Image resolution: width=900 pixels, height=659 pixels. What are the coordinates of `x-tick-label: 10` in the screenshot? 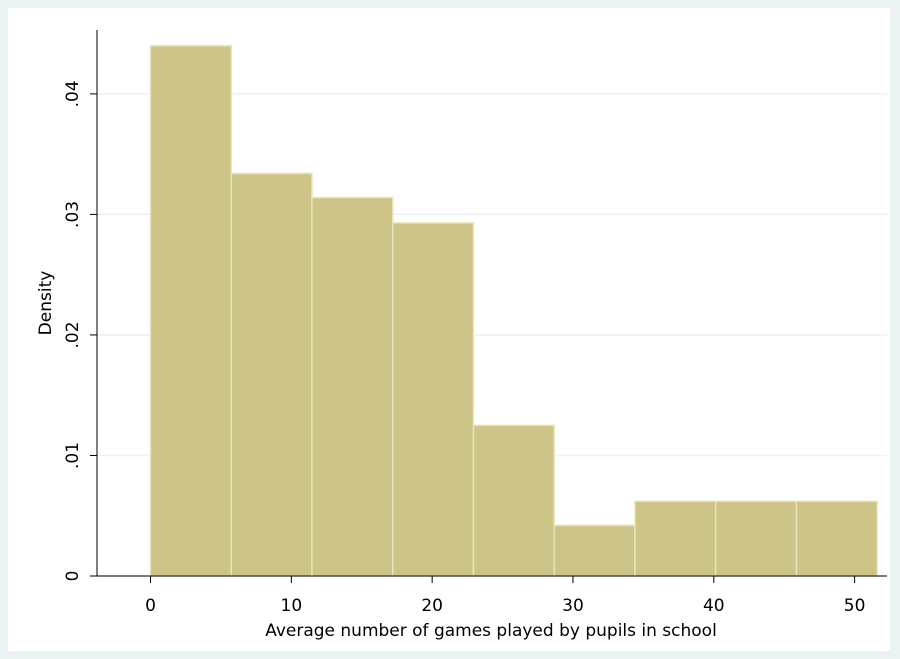 It's located at (292, 606).